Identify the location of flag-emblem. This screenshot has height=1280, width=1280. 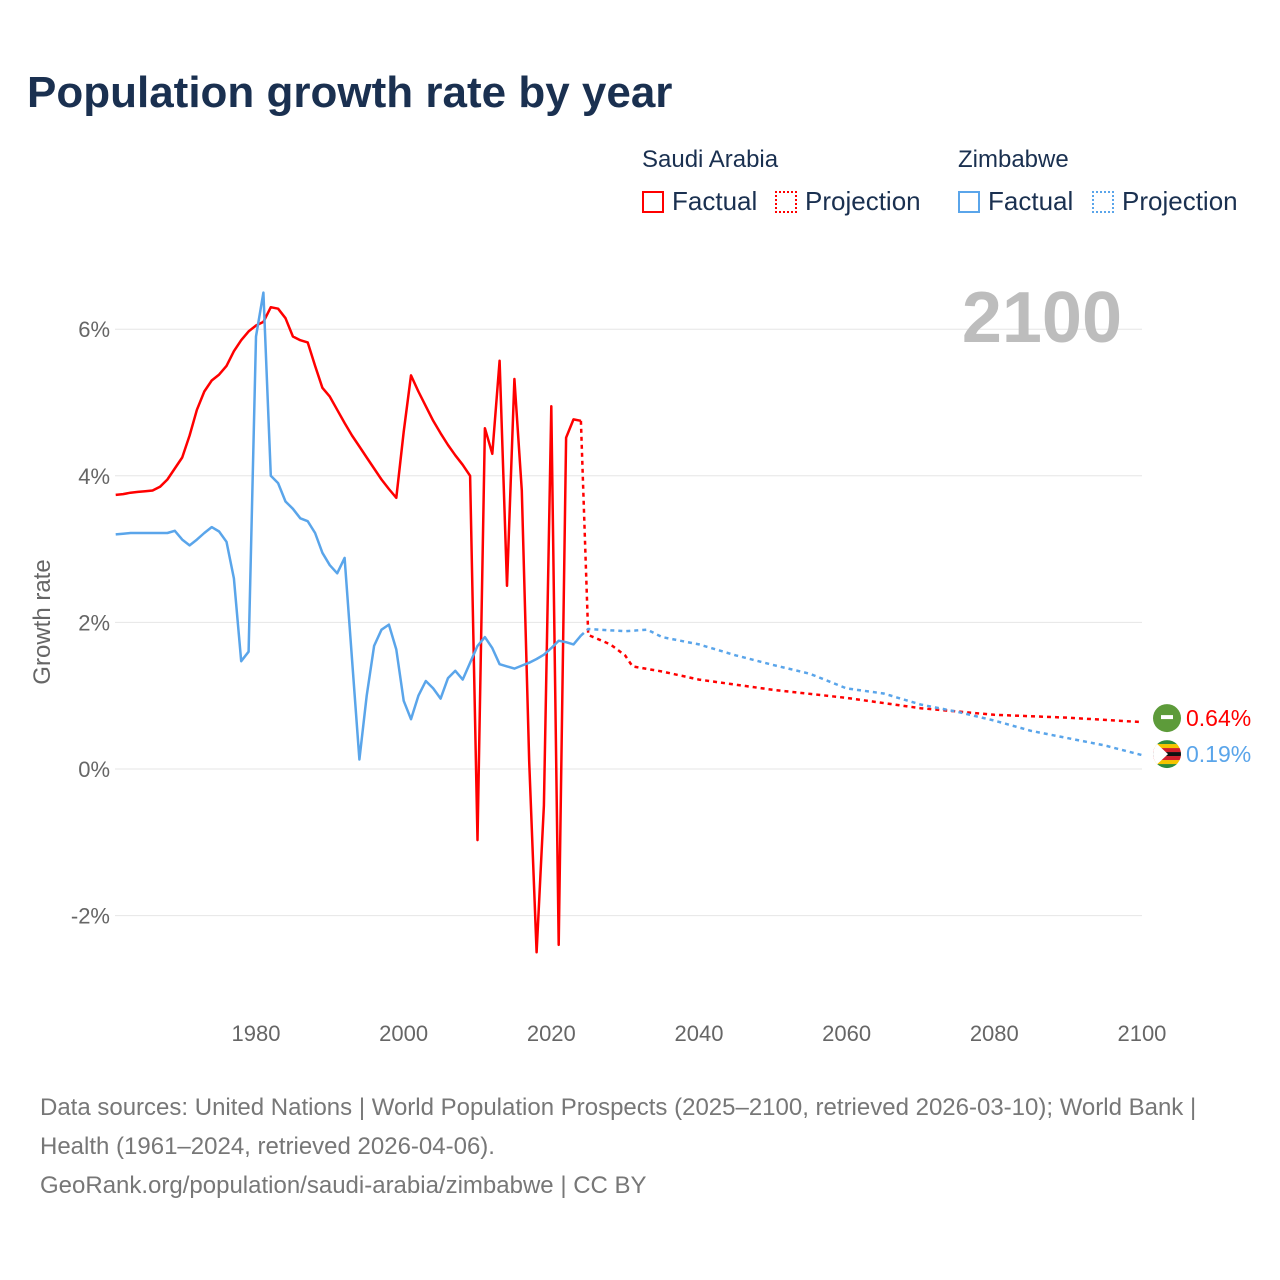
(1167, 717).